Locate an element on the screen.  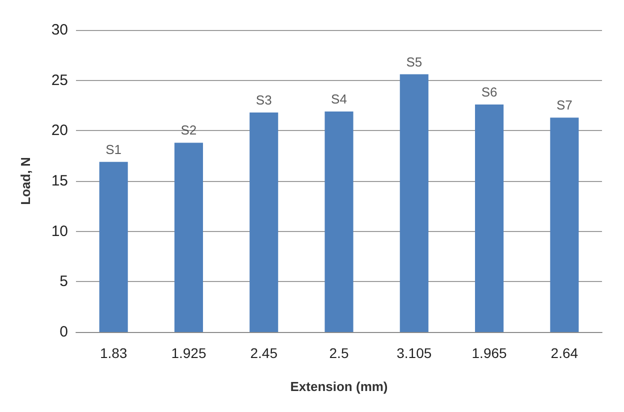
y-tick-label: 15 is located at coordinates (59, 181).